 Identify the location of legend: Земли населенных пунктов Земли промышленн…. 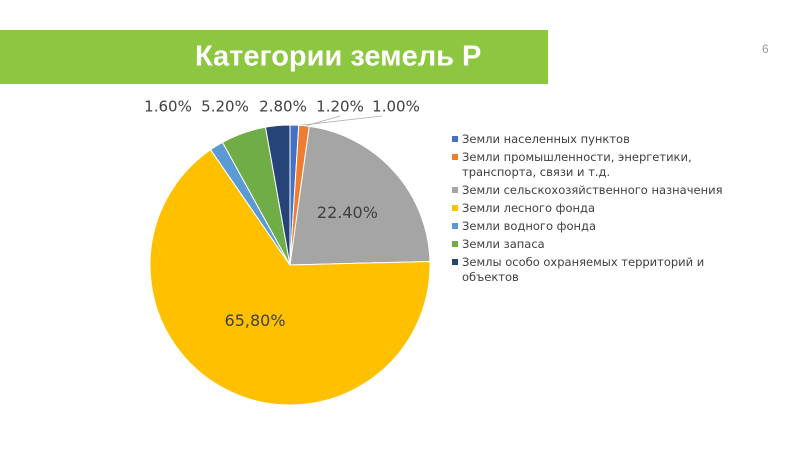
(602, 210).